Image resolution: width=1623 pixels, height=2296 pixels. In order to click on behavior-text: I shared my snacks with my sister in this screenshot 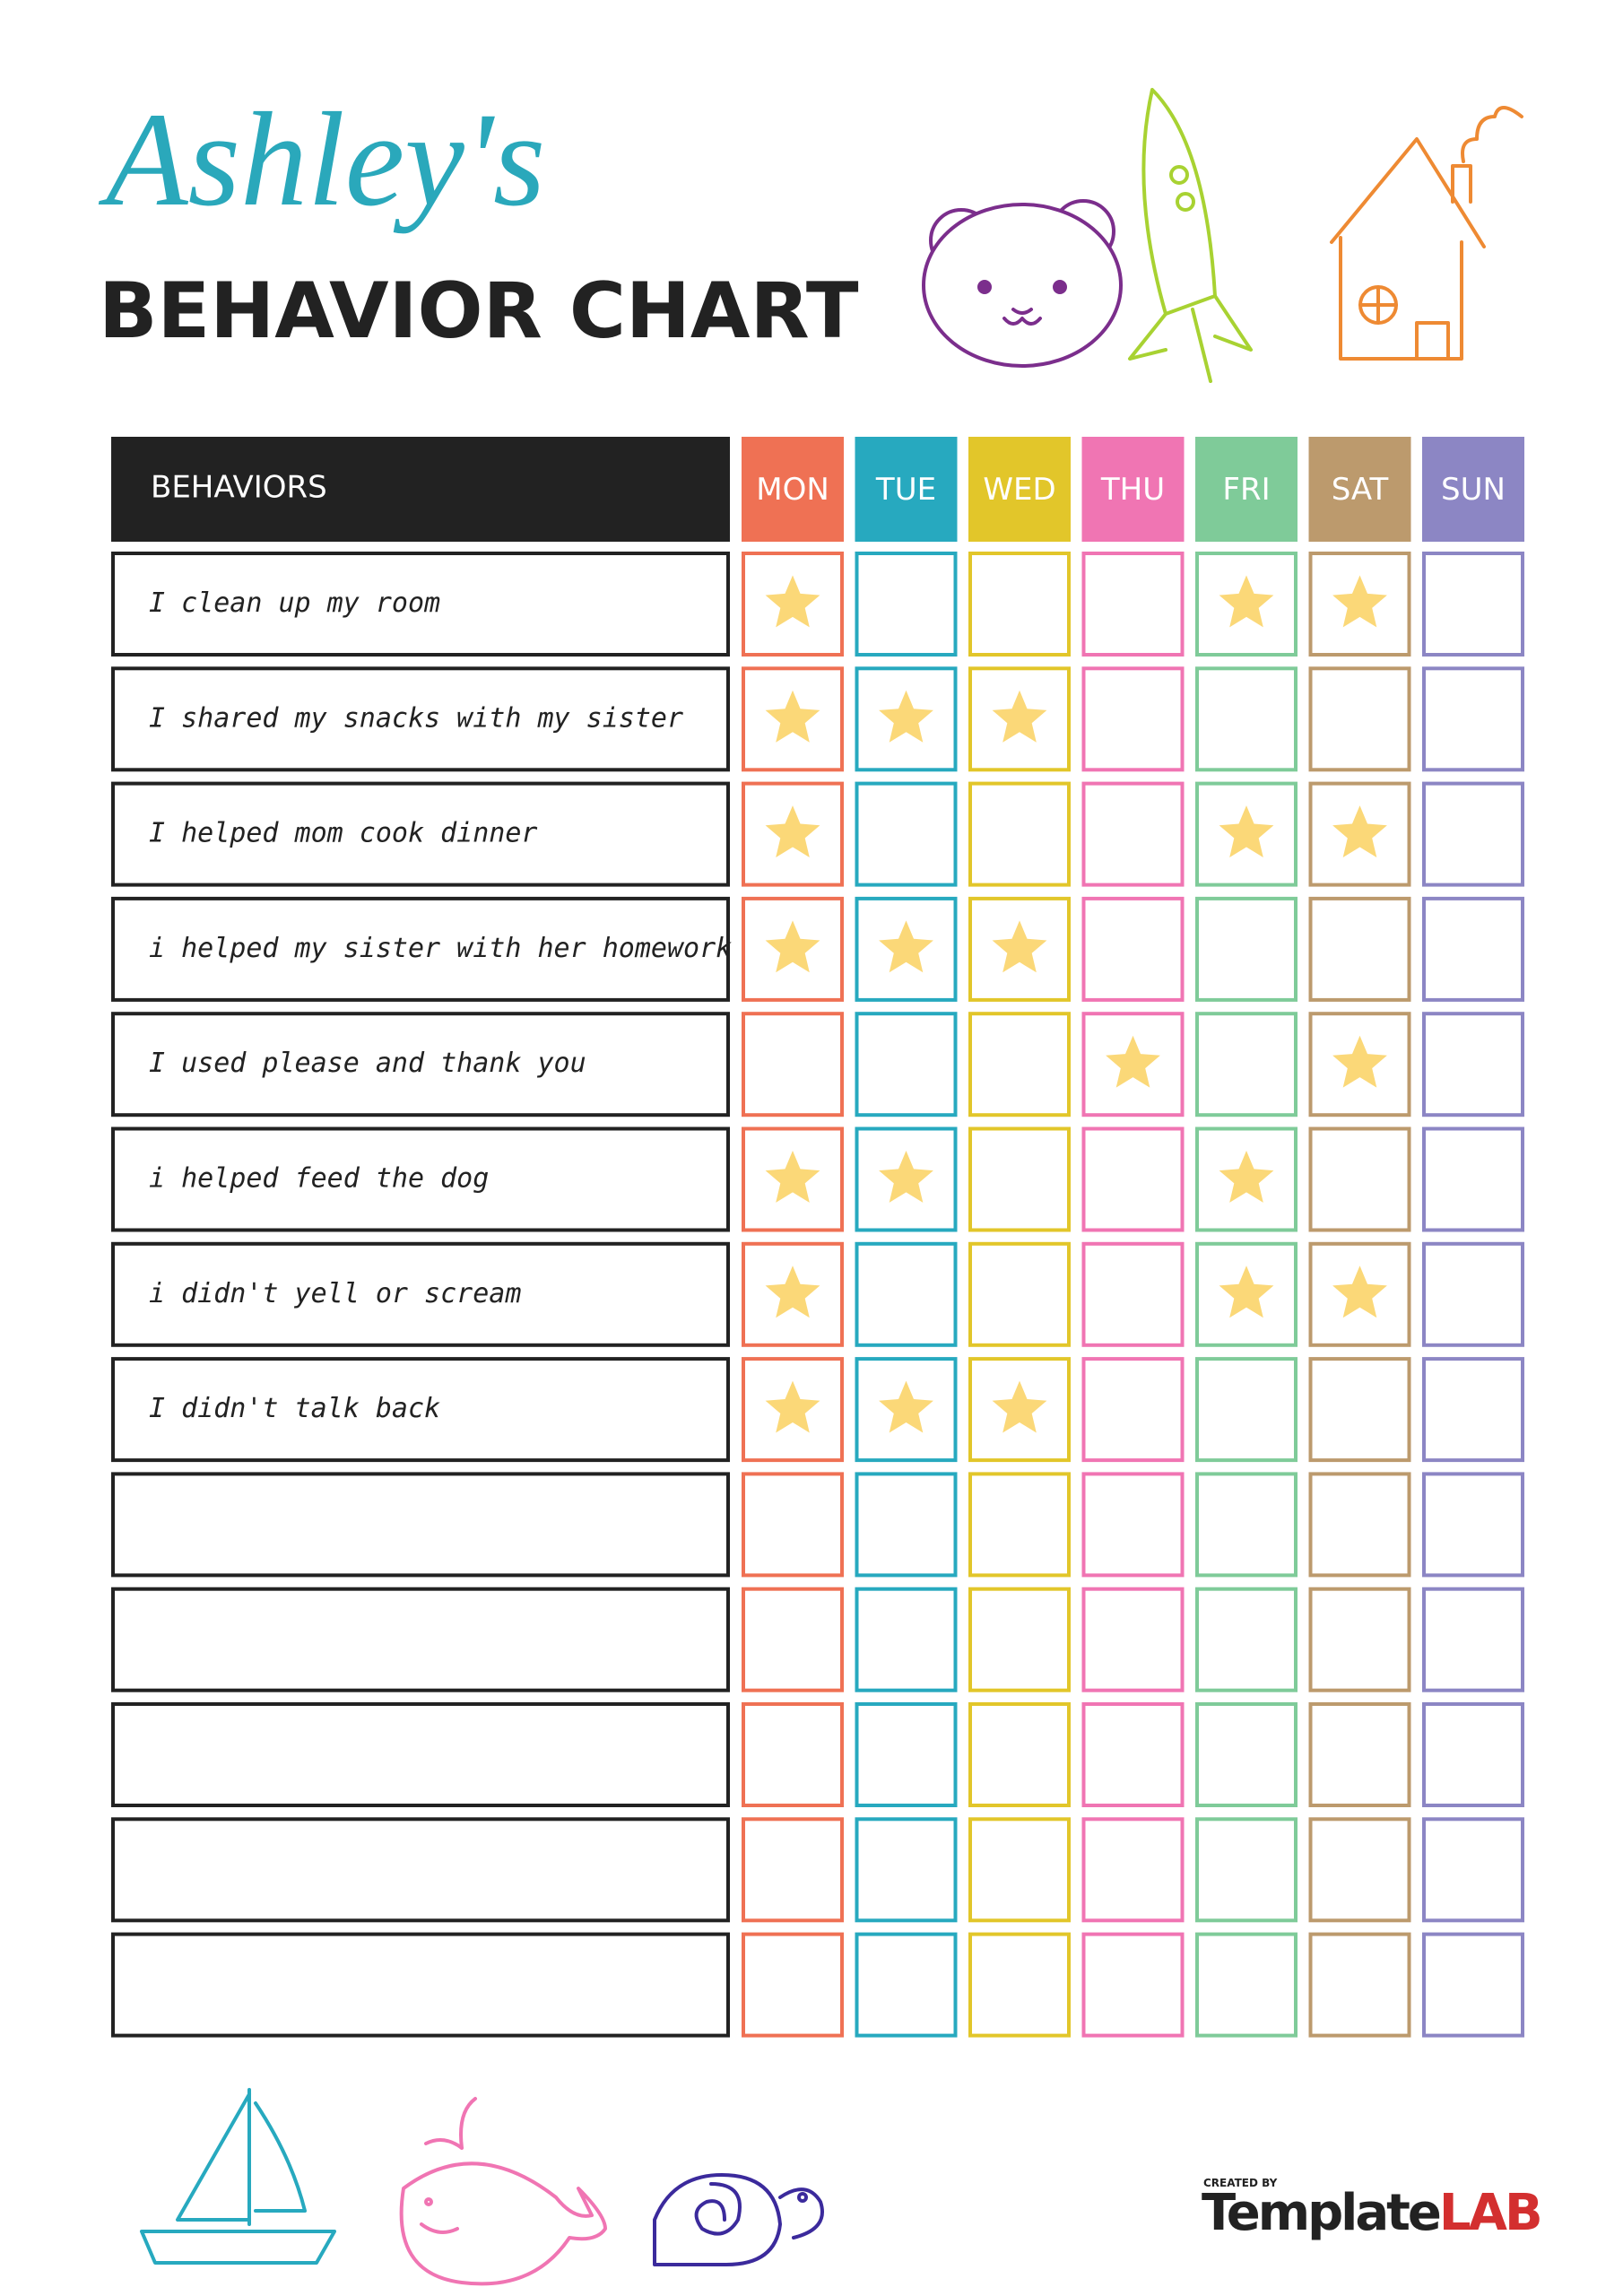, I will do `click(416, 718)`.